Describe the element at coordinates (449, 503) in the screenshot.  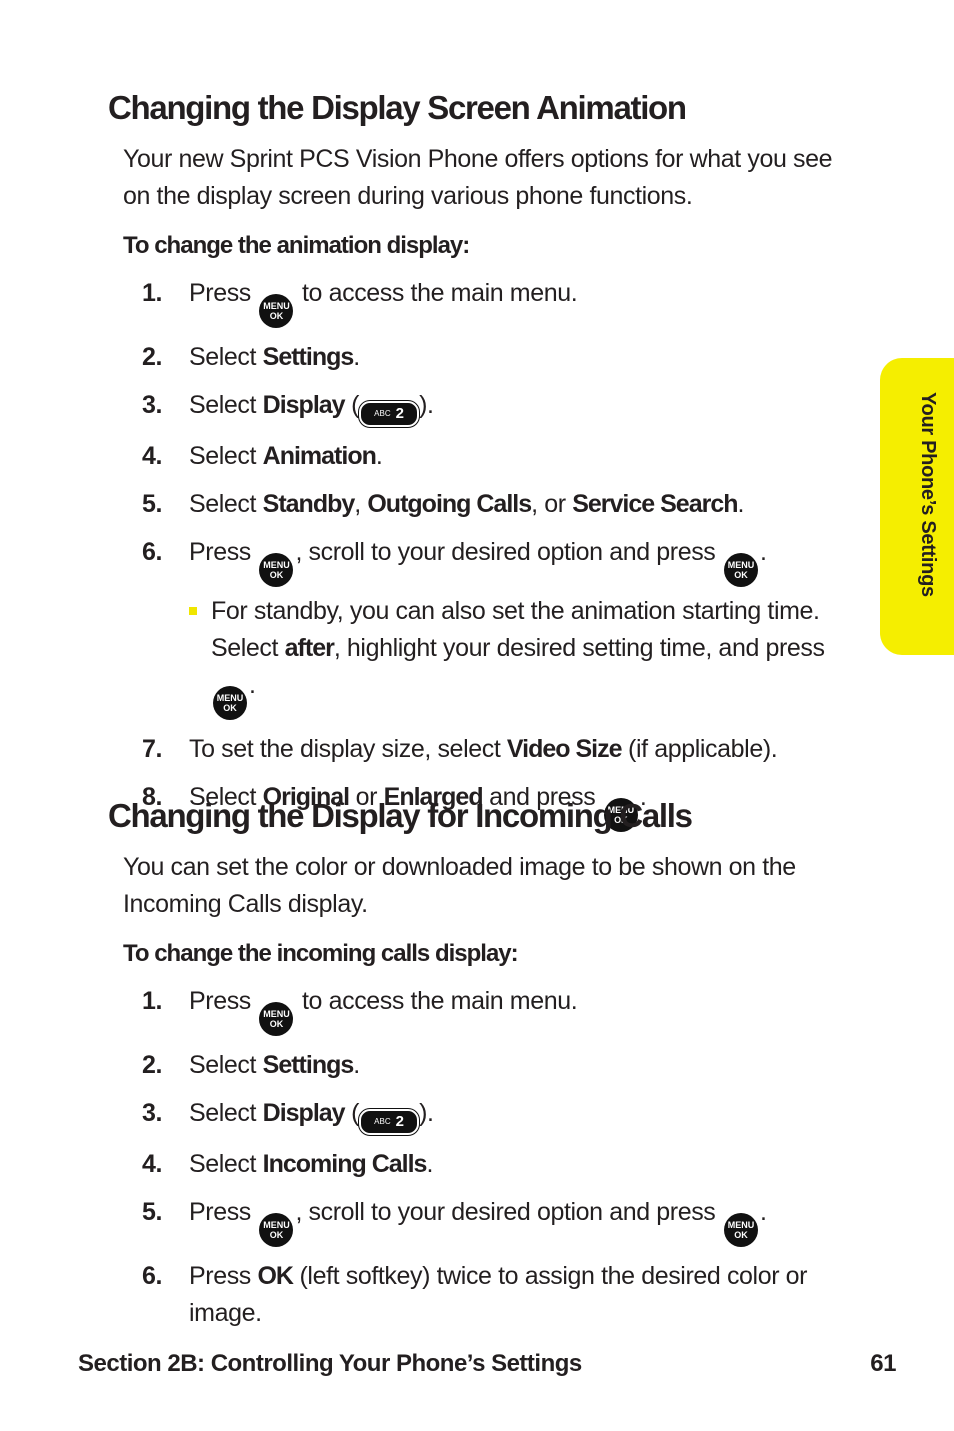
I see `bold-text: Outgoing Calls` at that location.